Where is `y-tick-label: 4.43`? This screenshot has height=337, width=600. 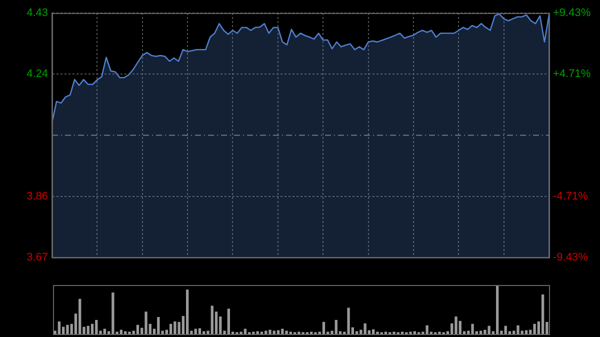
y-tick-label: 4.43 is located at coordinates (37, 13).